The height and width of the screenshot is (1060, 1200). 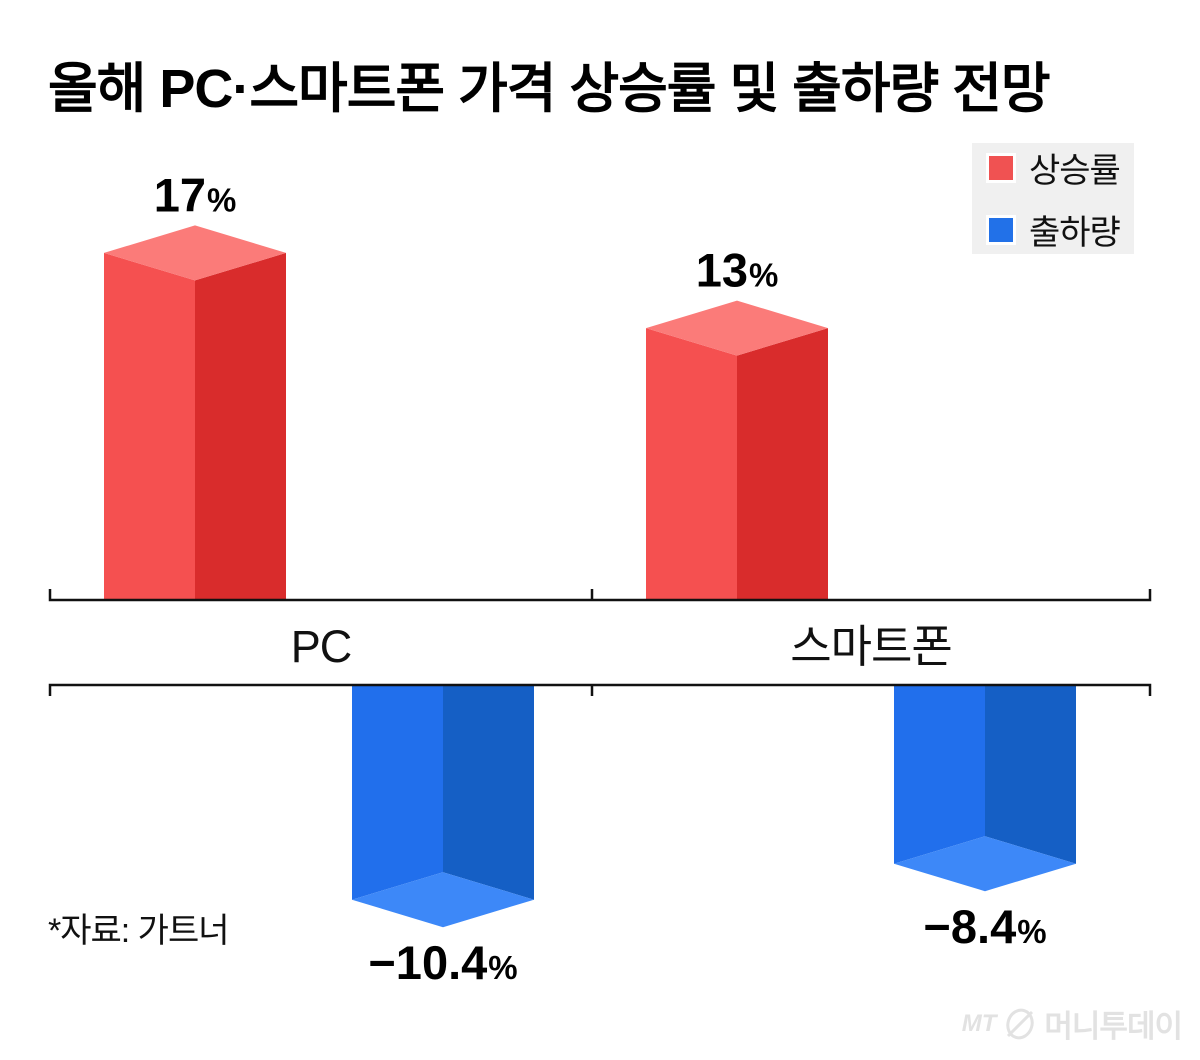 I want to click on legend: 상승률 출하량, so click(x=1053, y=198).